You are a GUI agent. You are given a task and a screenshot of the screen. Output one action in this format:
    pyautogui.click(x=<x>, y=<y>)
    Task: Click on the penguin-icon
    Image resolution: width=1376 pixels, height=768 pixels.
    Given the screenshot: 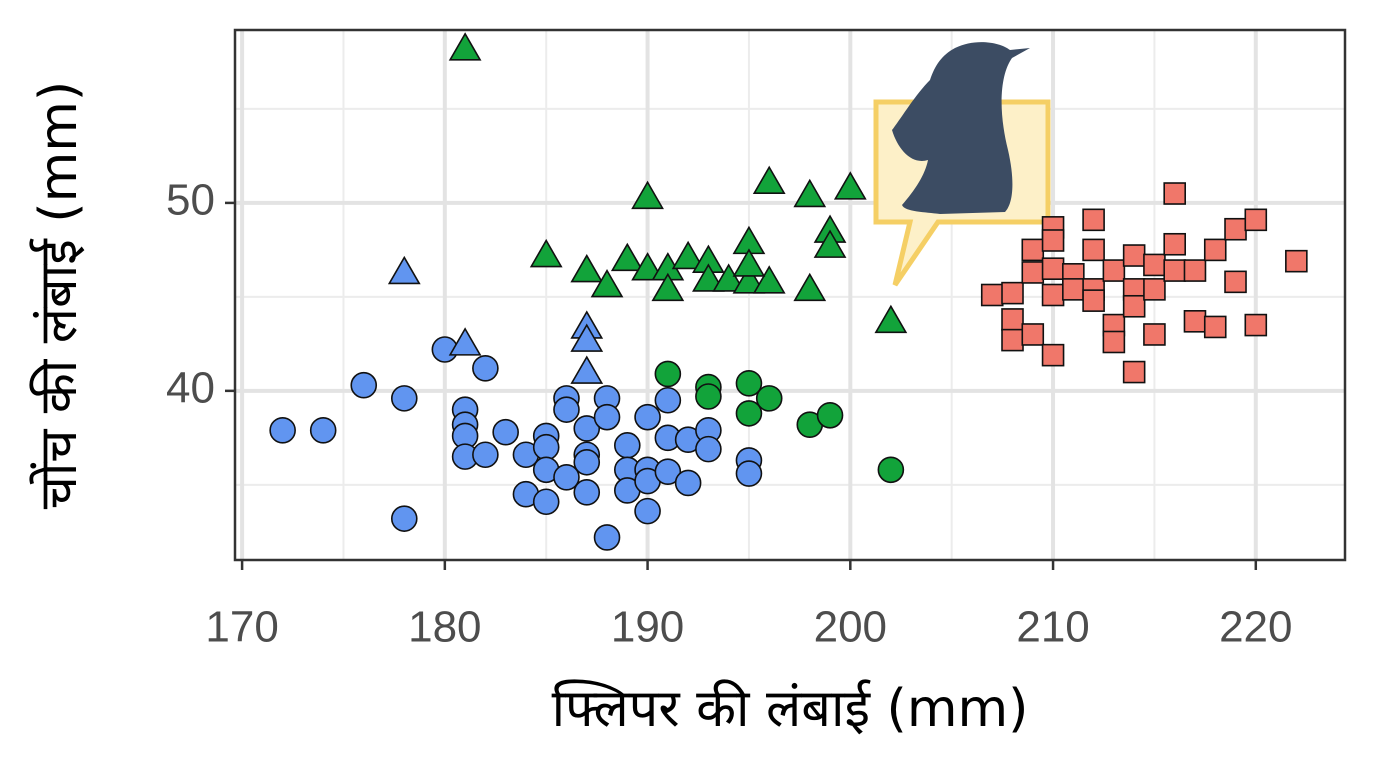 What is the action you would take?
    pyautogui.click(x=962, y=164)
    